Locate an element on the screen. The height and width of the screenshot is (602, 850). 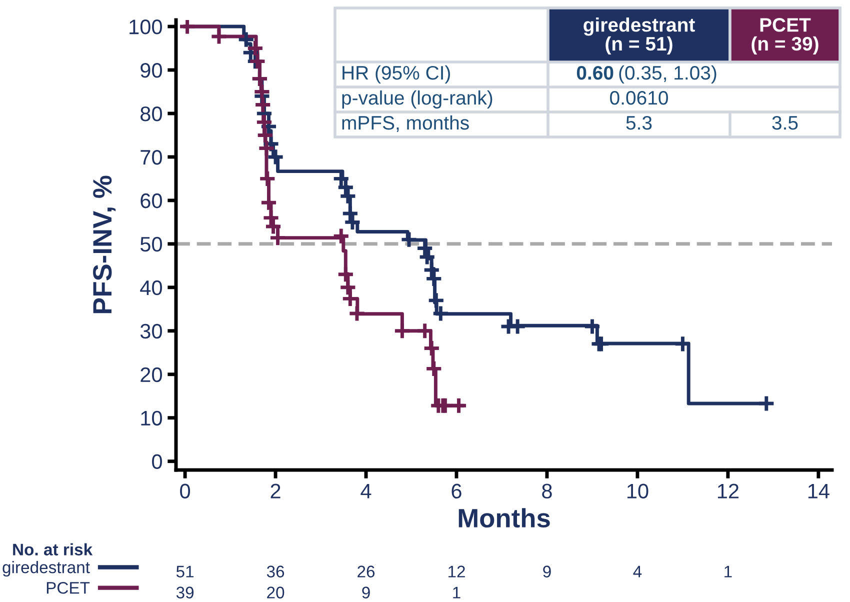
text: 36 is located at coordinates (275, 572).